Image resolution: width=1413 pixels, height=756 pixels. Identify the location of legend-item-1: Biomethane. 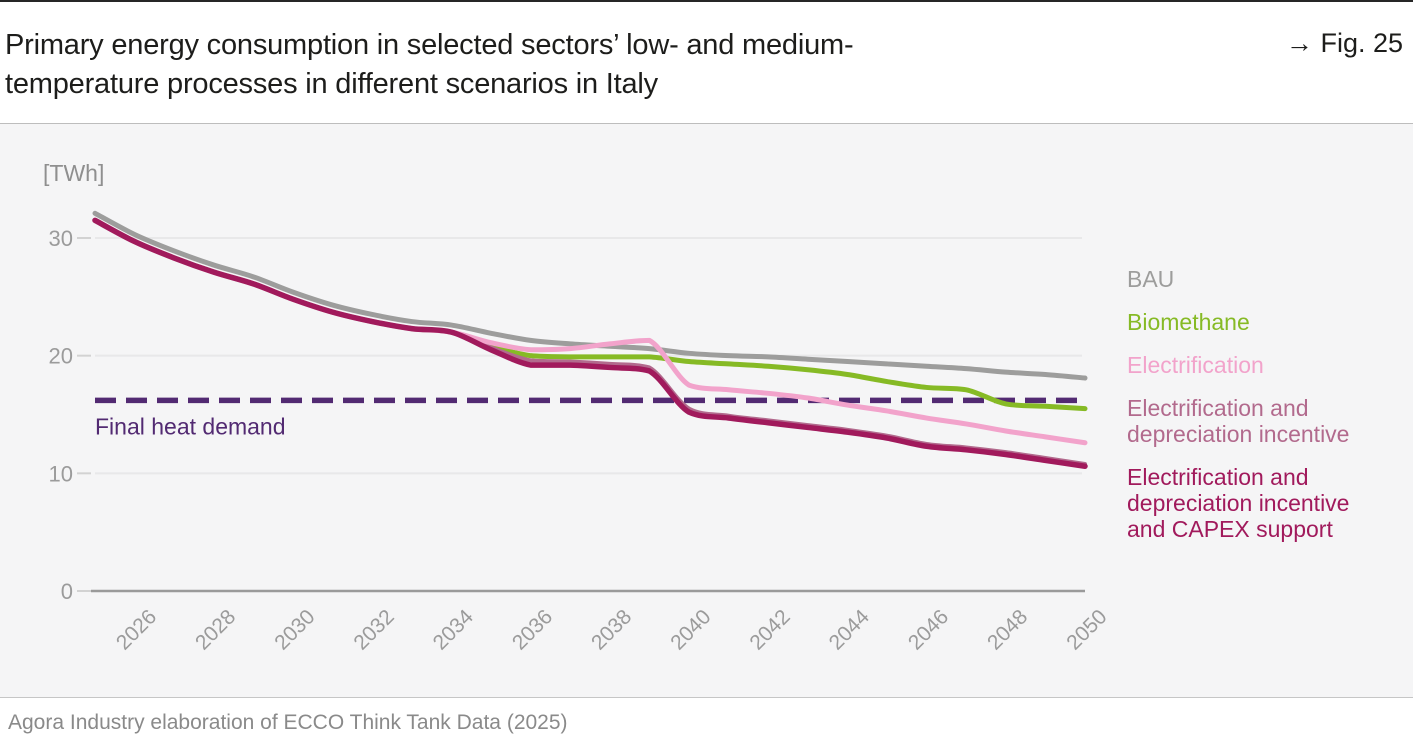
(1188, 322).